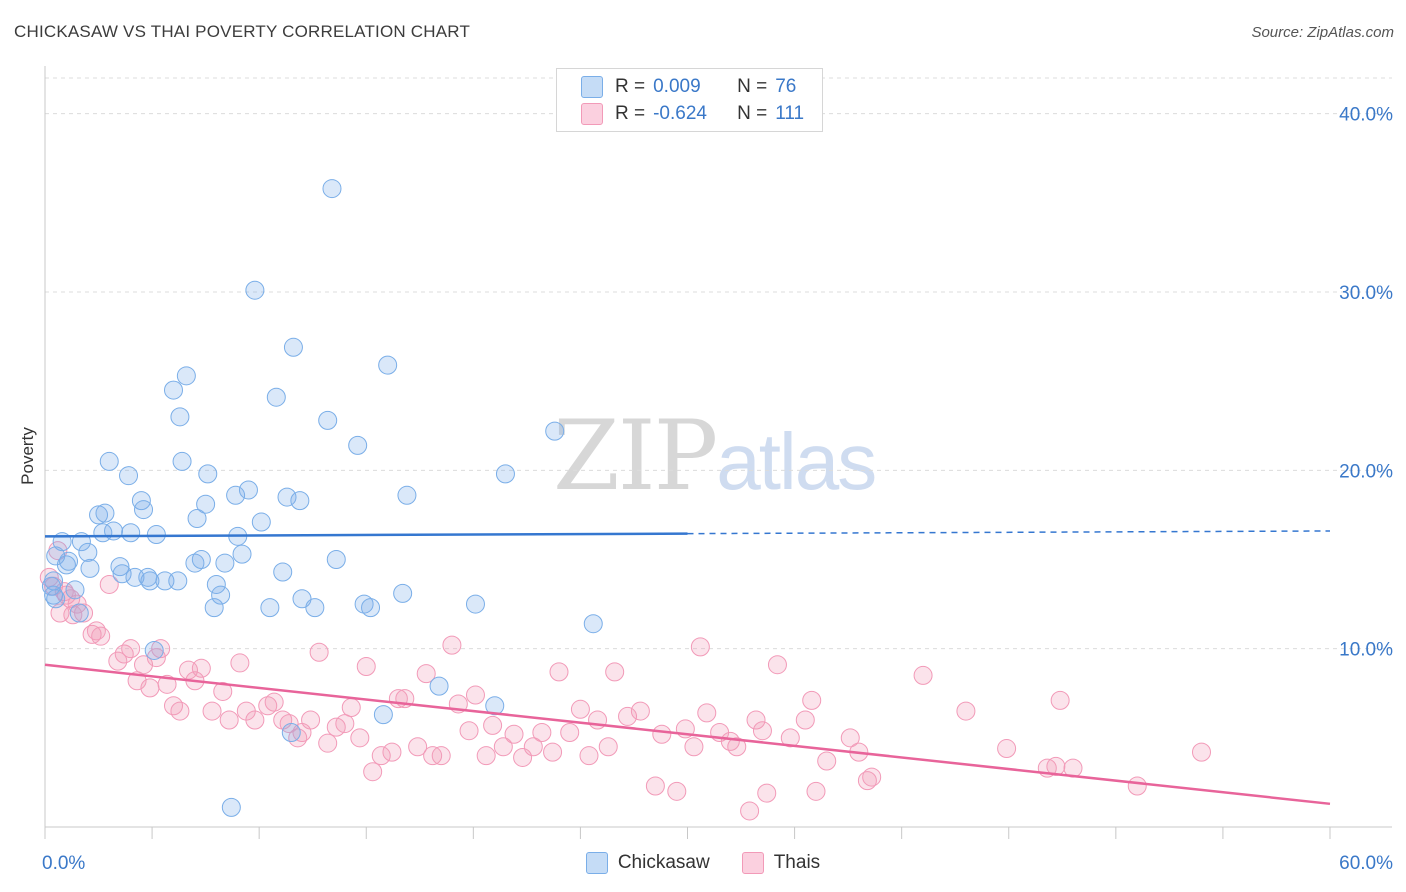 The width and height of the screenshot is (1406, 892). Describe the element at coordinates (27, 456) in the screenshot. I see `y-axis-label: Poverty` at that location.